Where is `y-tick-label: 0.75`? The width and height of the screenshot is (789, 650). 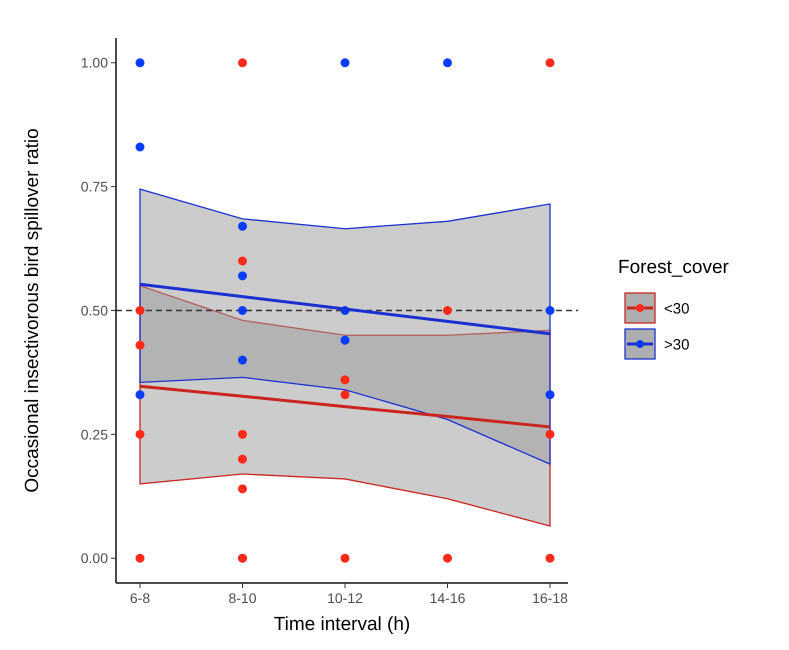 y-tick-label: 0.75 is located at coordinates (94, 186).